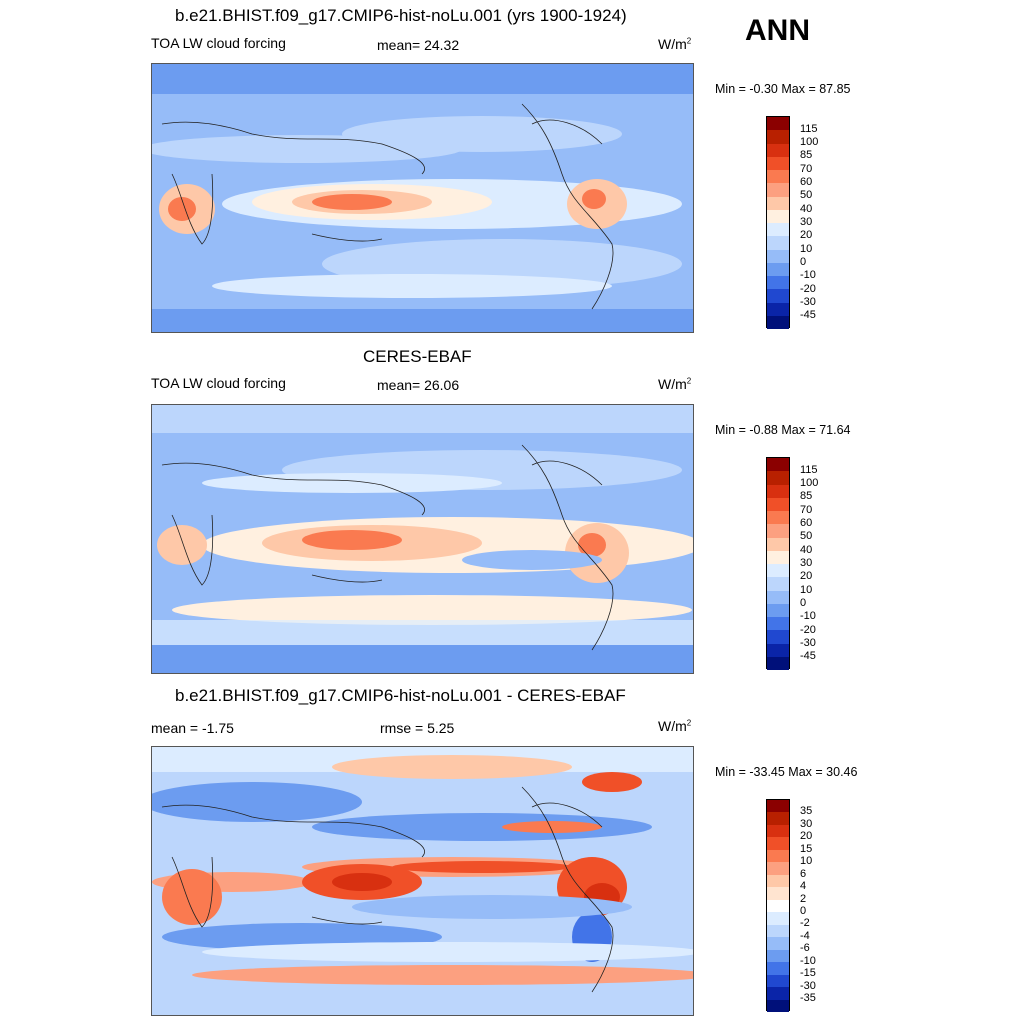  I want to click on panel-3-colorbar-label: 30, so click(806, 824).